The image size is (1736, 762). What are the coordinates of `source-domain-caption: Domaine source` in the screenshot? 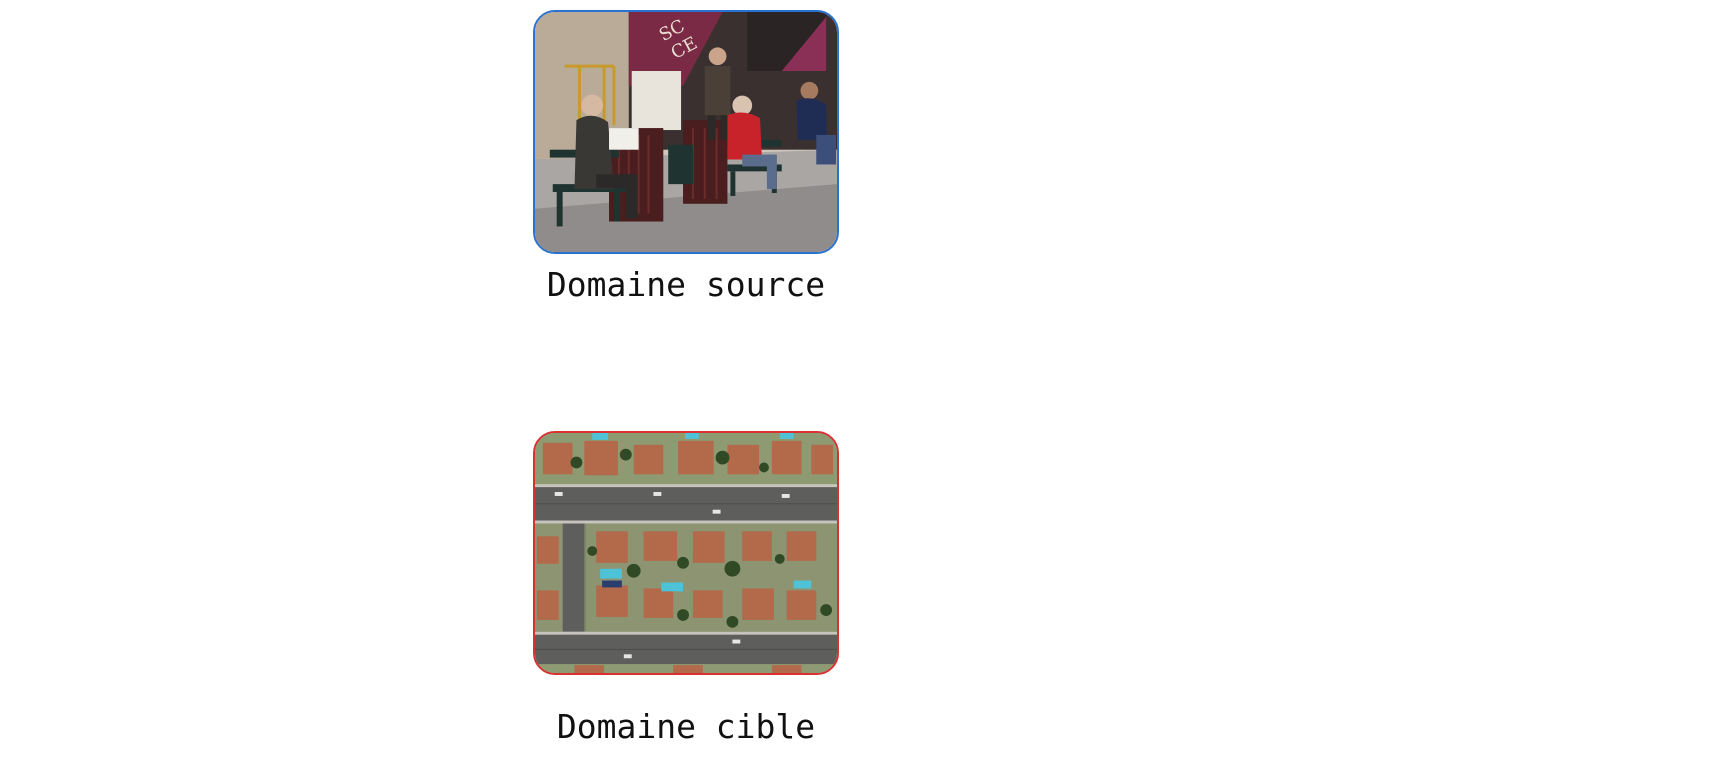 It's located at (686, 284).